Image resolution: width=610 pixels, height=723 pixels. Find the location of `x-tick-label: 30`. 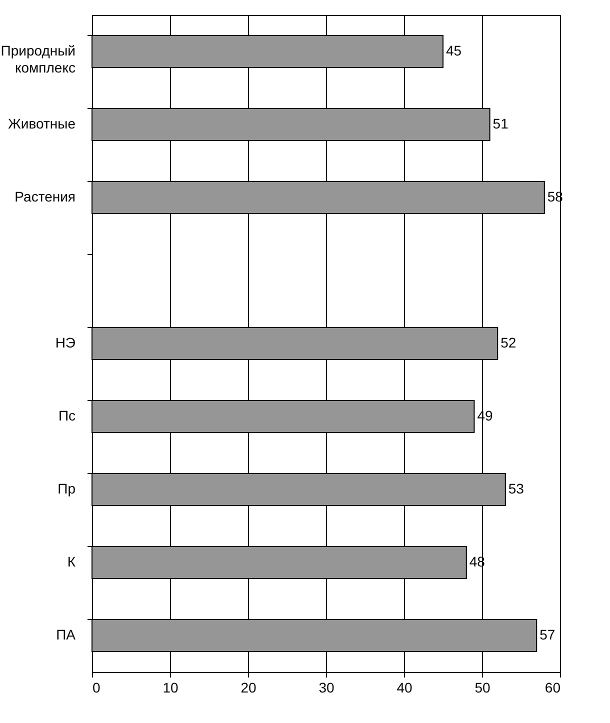

x-tick-label: 30 is located at coordinates (326, 688).